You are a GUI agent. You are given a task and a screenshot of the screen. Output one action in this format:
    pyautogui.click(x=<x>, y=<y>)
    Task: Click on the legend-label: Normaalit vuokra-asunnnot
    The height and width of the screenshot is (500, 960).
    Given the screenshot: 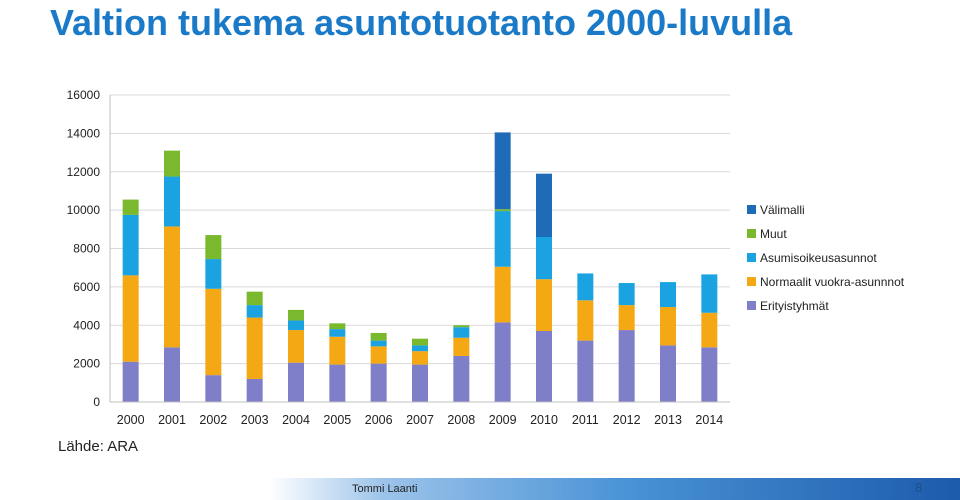 What is the action you would take?
    pyautogui.click(x=832, y=282)
    